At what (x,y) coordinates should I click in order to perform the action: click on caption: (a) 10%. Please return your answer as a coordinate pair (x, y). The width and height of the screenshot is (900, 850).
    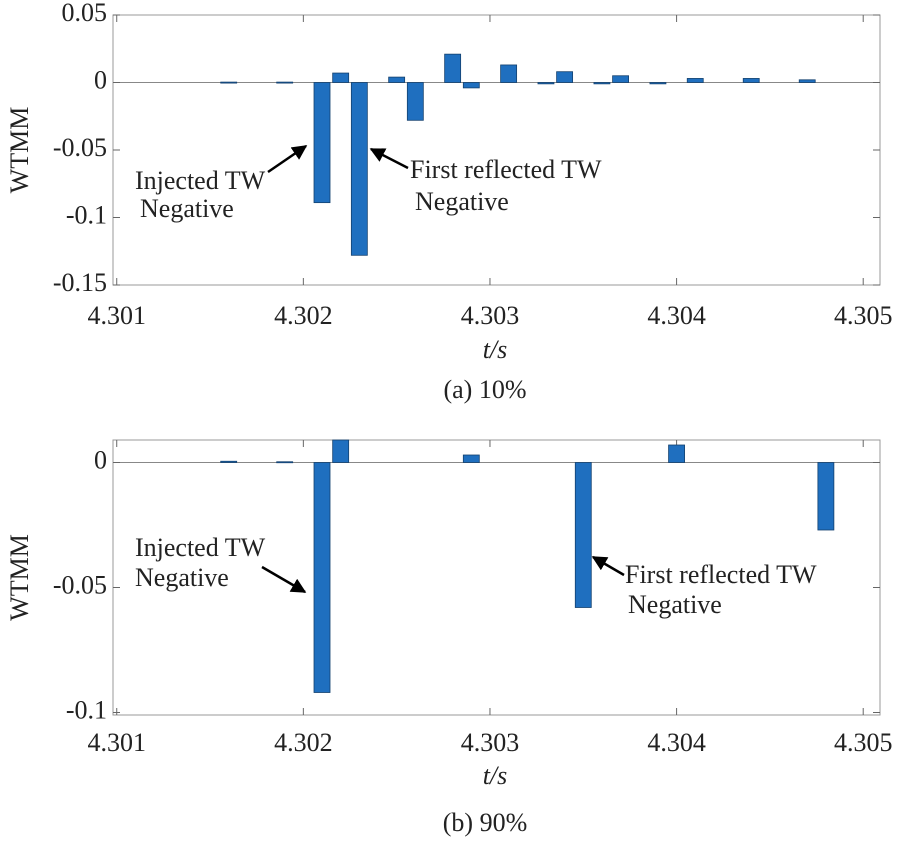
    Looking at the image, I should click on (484, 389).